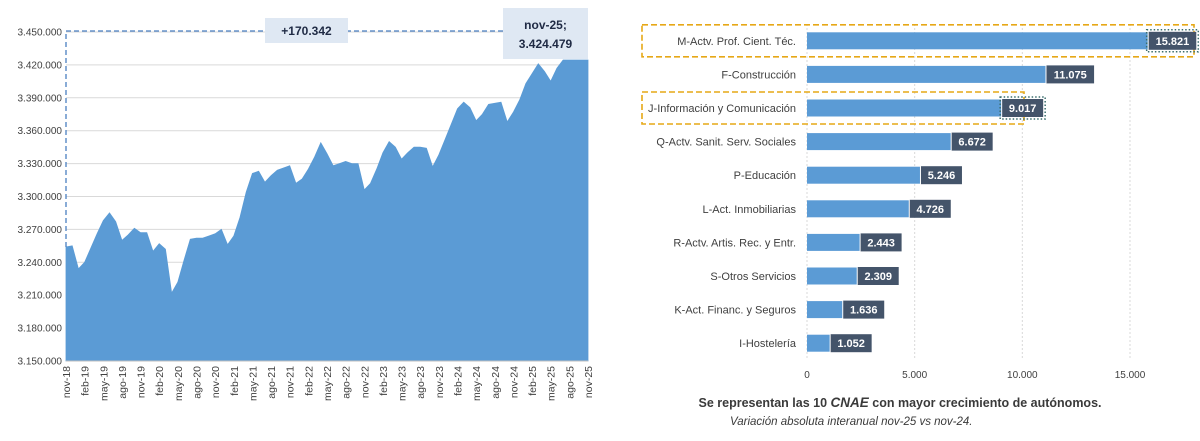 The image size is (1200, 441). I want to click on y-tick-label: 3.390.000, so click(40, 98).